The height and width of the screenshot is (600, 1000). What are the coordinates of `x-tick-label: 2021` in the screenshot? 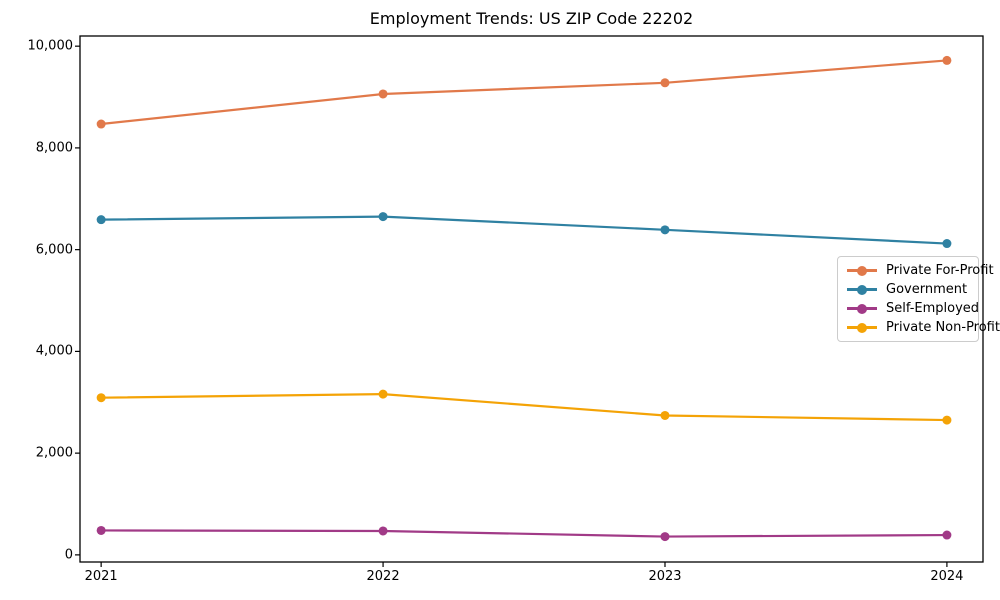 It's located at (101, 576).